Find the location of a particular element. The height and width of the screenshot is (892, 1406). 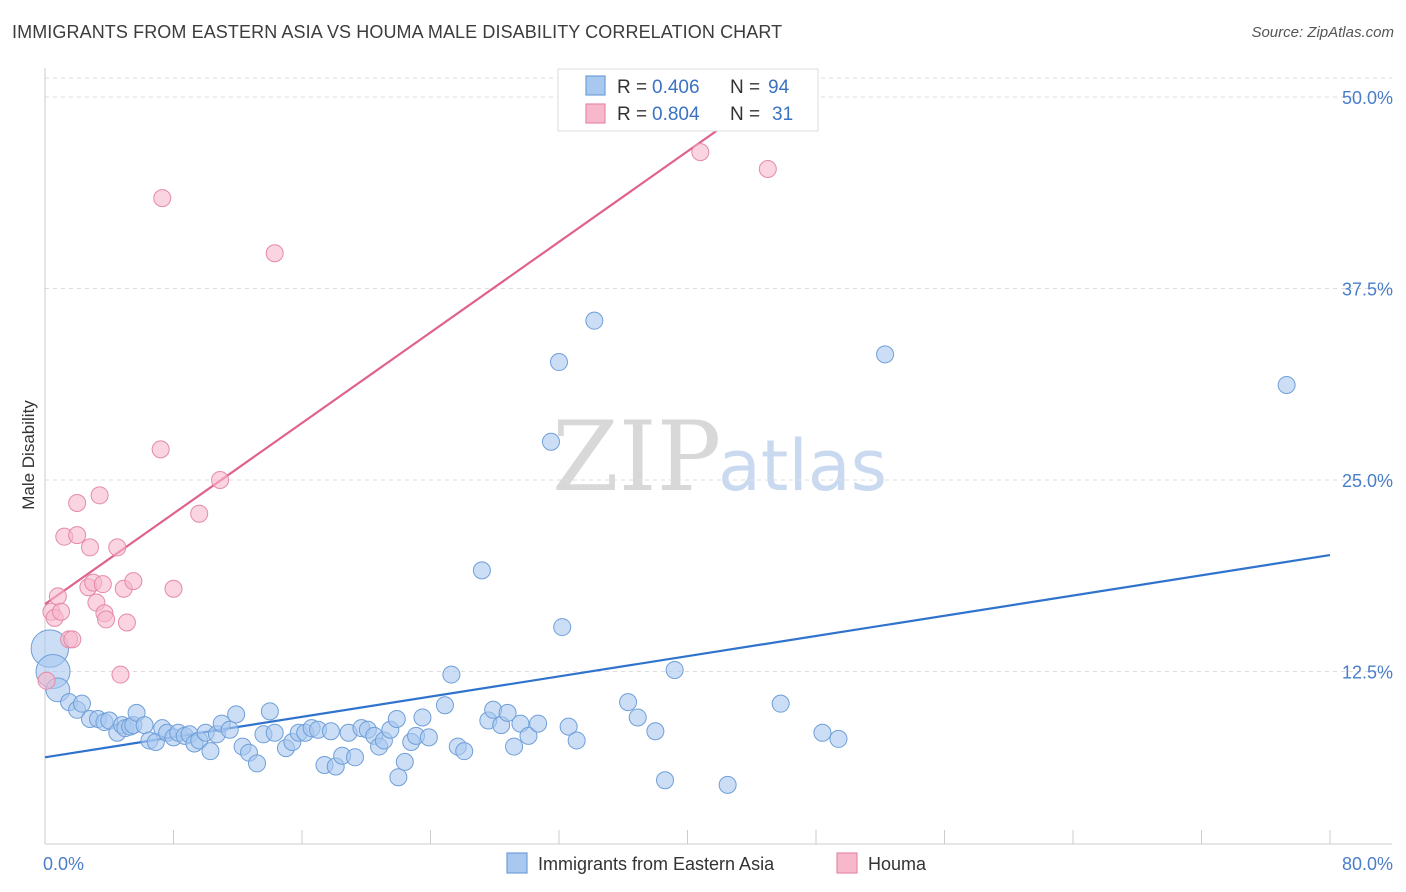

legend-bottom-label-eastern-asia: Immigrants from Eastern Asia is located at coordinates (656, 864).